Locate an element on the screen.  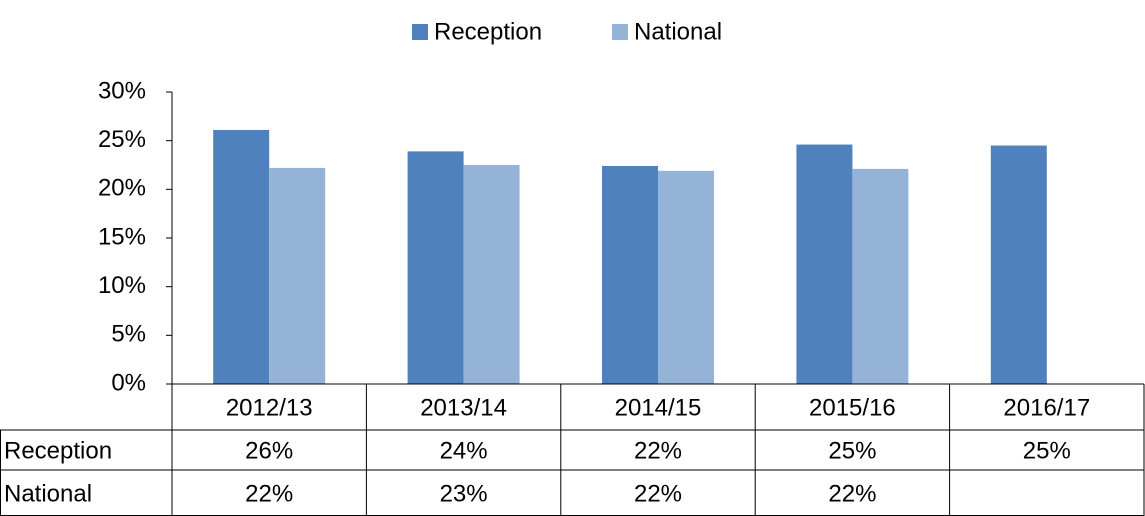
y-tick-label: 30% is located at coordinates (122, 90).